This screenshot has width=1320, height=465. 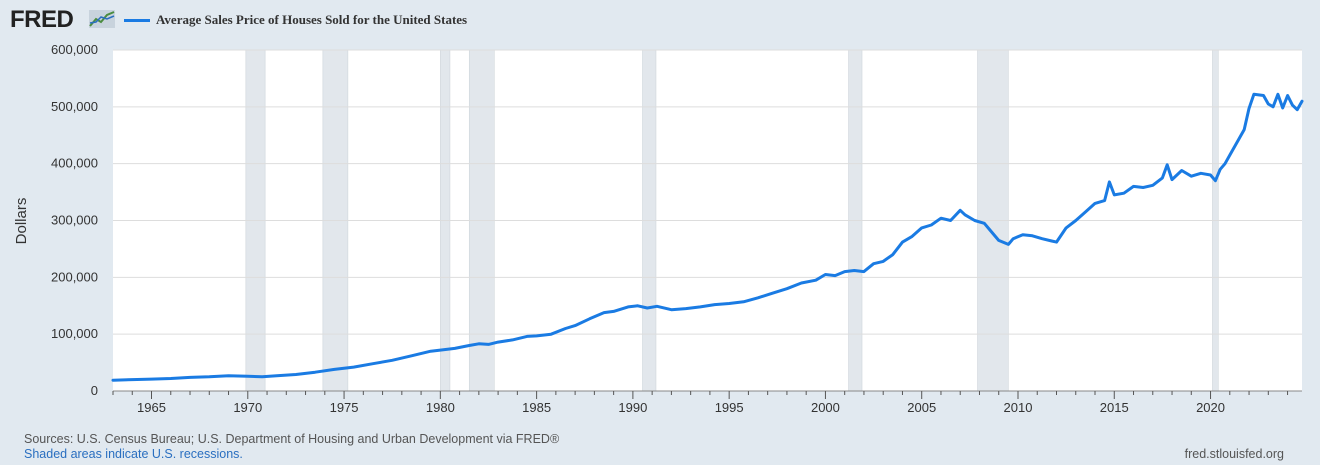 What do you see at coordinates (247, 407) in the screenshot?
I see `x-tick-label: 1970` at bounding box center [247, 407].